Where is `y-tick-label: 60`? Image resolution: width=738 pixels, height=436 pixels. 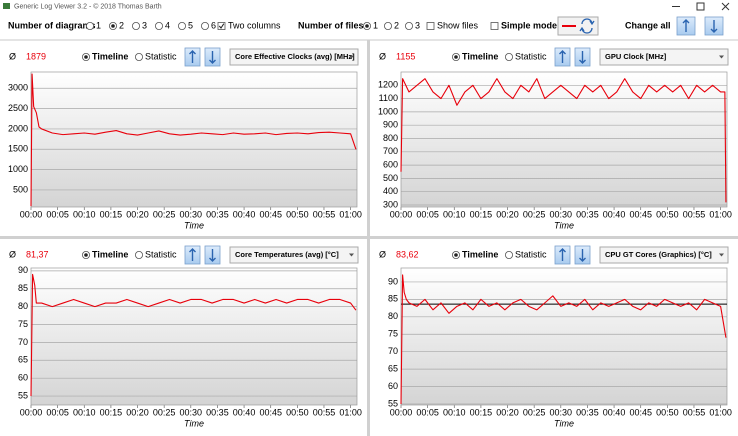 y-tick-label: 60 is located at coordinates (393, 386).